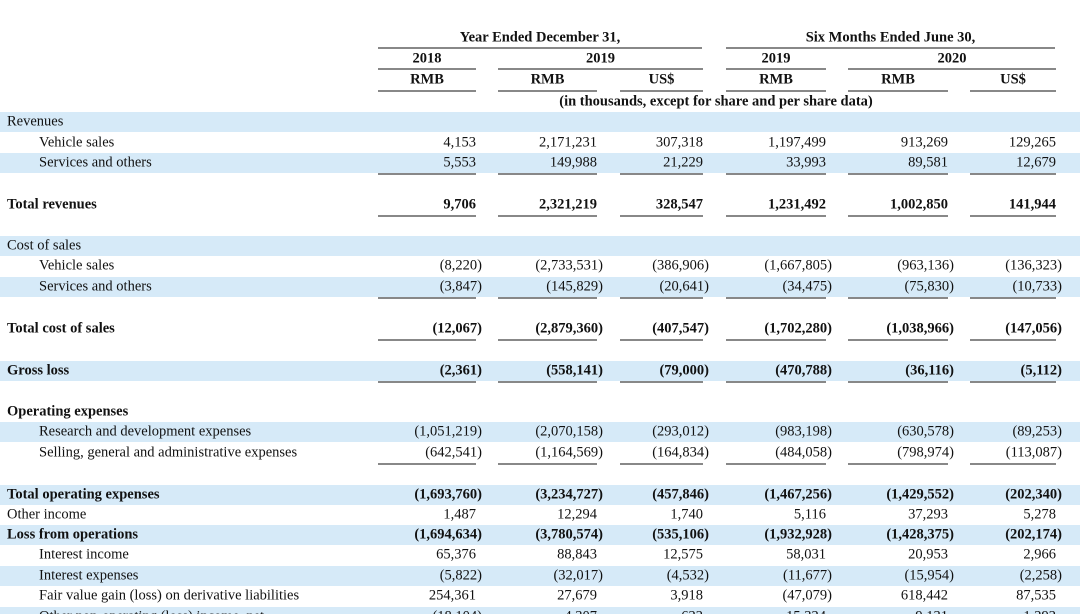 The image size is (1080, 614). I want to click on cell-value: (1,693,760), so click(448, 494).